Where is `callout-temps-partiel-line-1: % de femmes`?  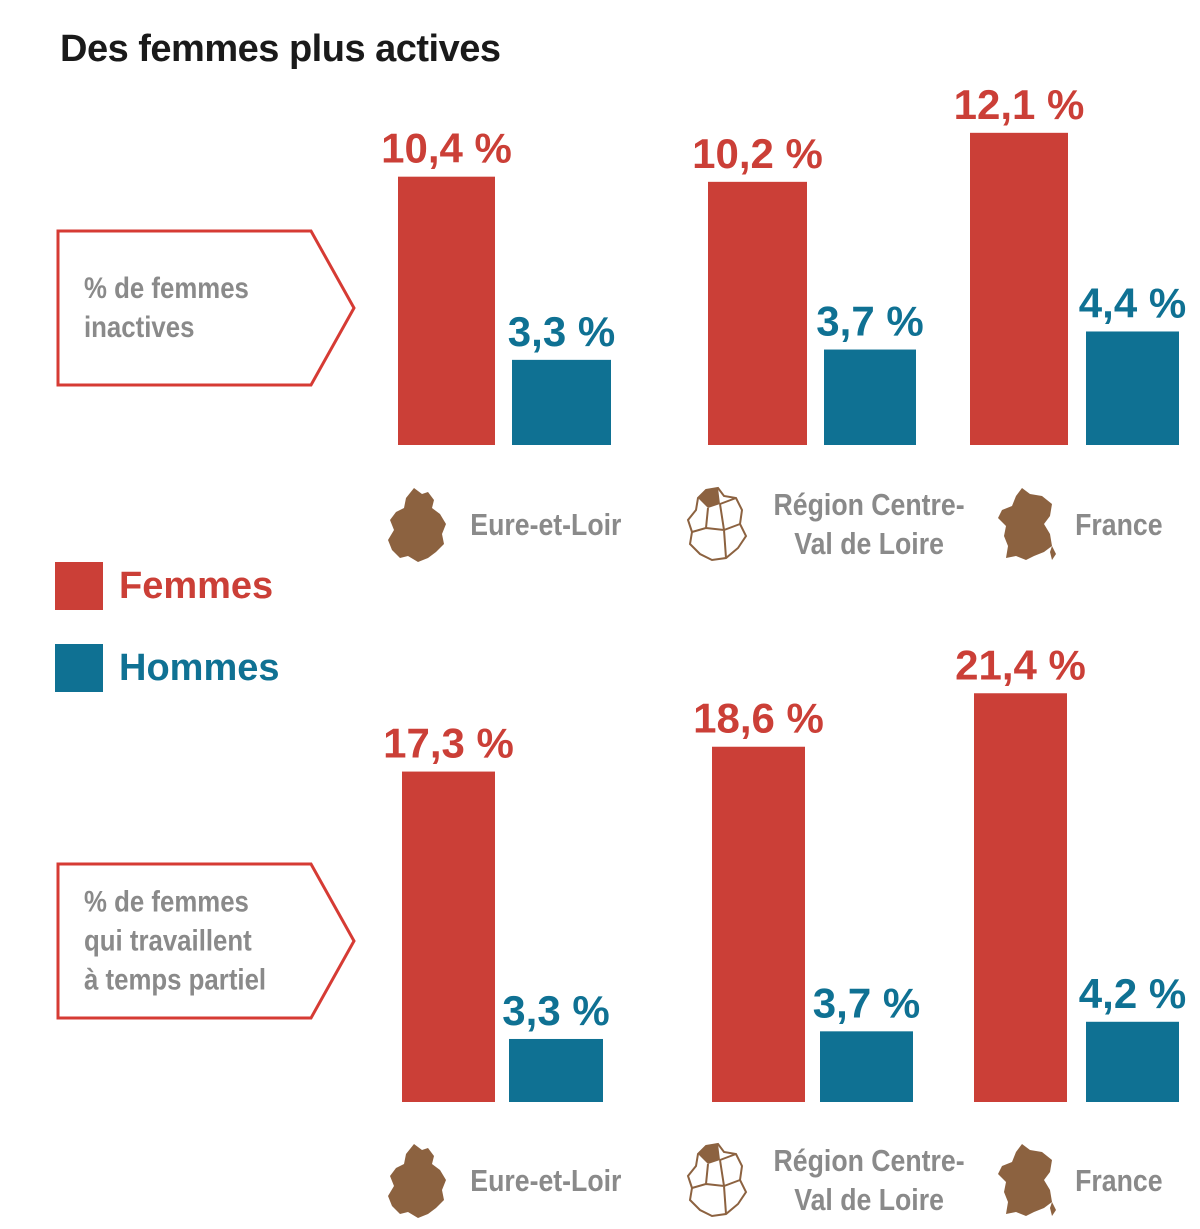
callout-temps-partiel-line-1: % de femmes is located at coordinates (166, 902).